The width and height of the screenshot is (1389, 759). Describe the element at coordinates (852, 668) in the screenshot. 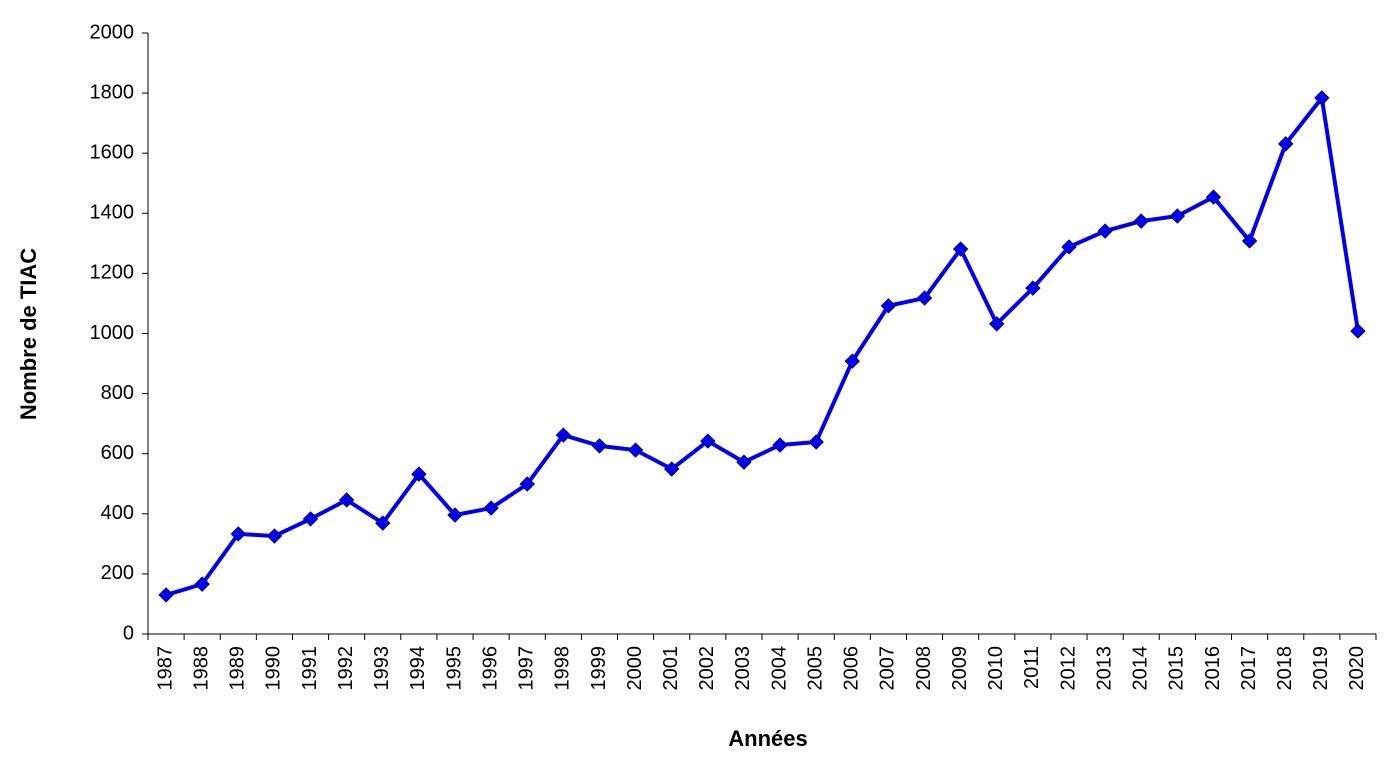

I see `x-tick-label: 2006` at that location.